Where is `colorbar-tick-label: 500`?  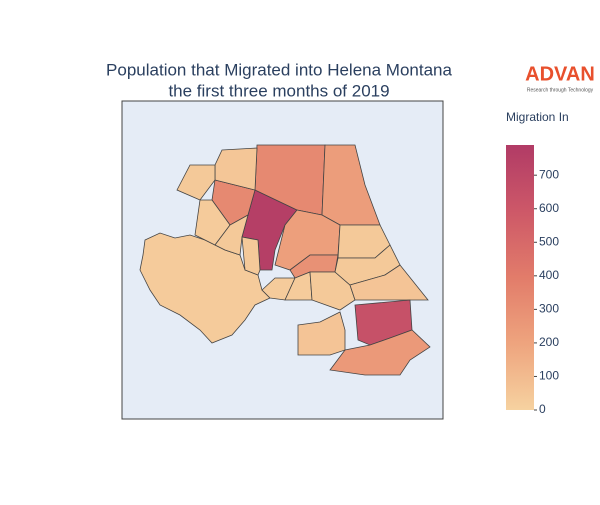
colorbar-tick-label: 500 is located at coordinates (549, 241).